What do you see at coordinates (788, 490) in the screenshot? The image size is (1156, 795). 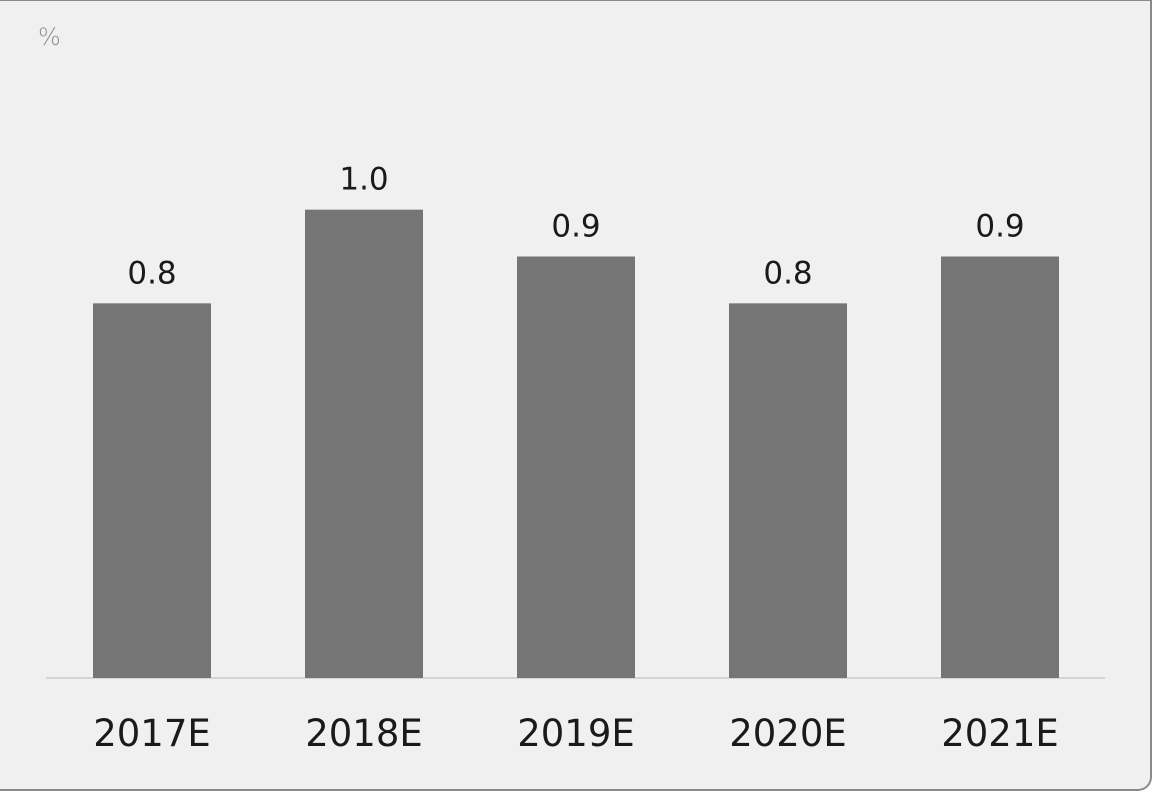 I see `bar-2020E` at bounding box center [788, 490].